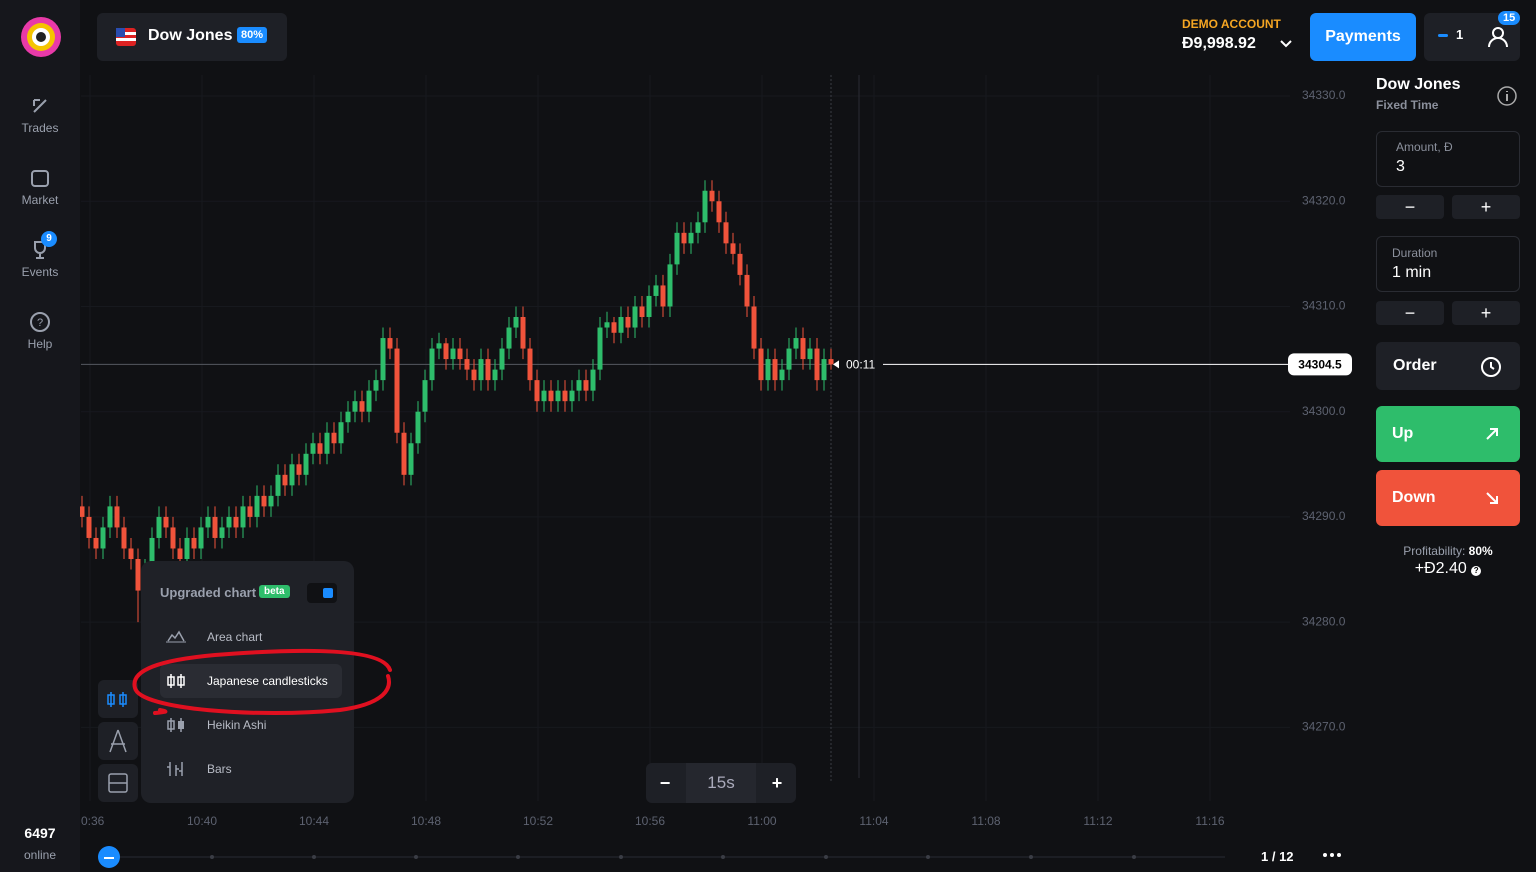  I want to click on timeline, so click(661, 857).